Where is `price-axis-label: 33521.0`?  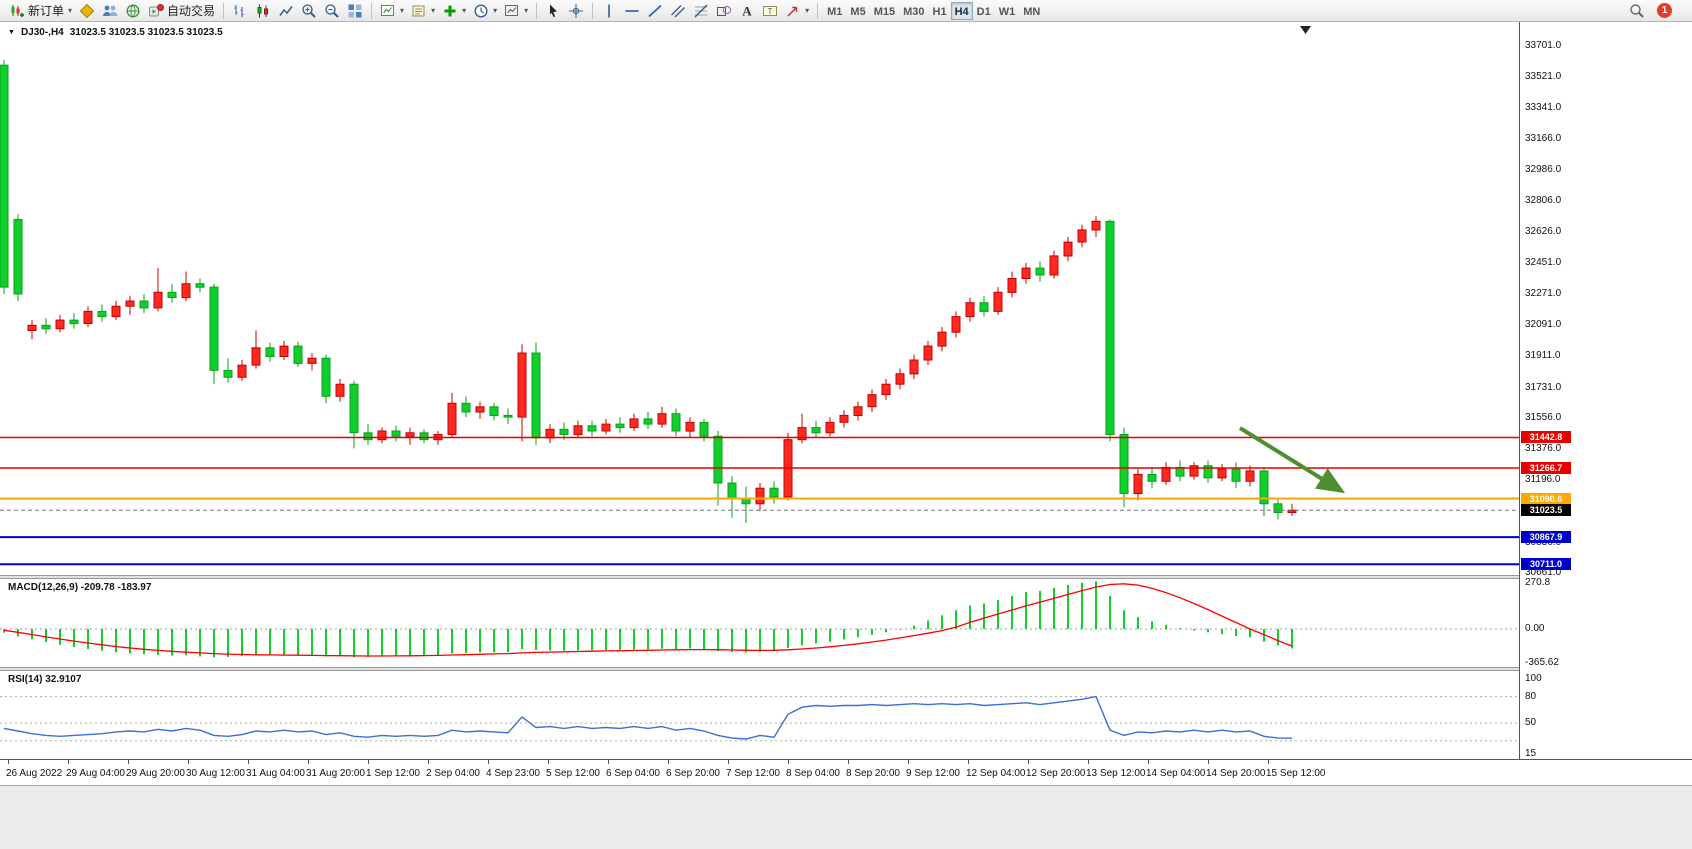
price-axis-label: 33521.0 is located at coordinates (1543, 76).